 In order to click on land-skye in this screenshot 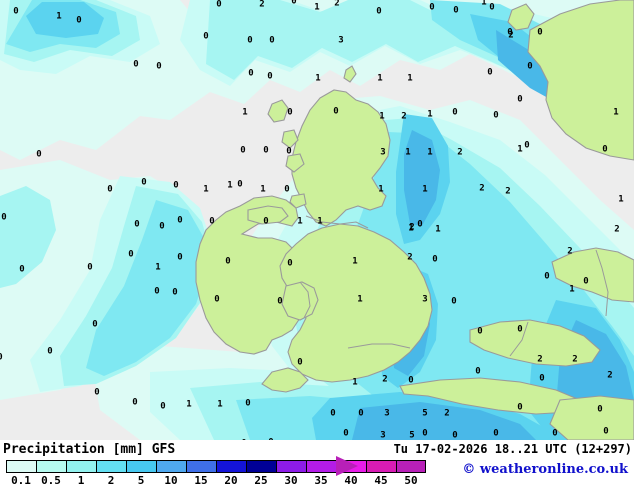, I will do `click(295, 163)`.